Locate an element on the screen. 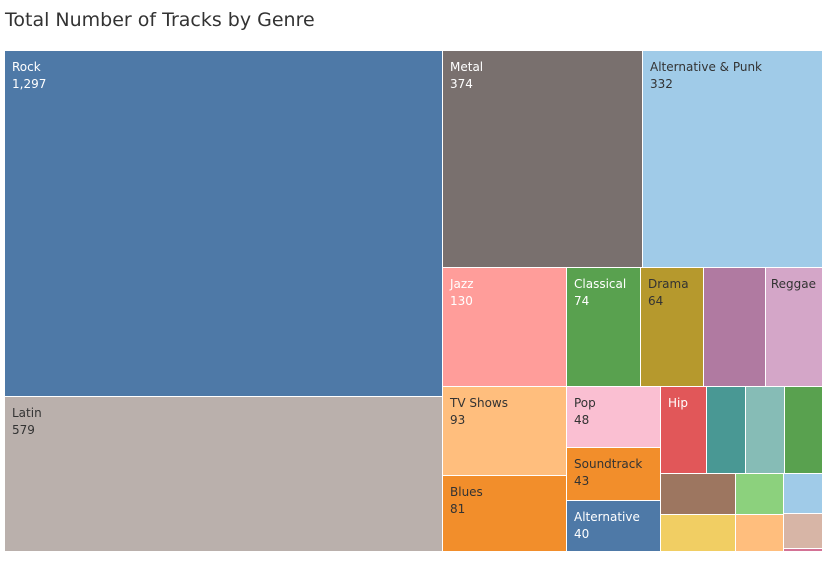 The width and height of the screenshot is (829, 567). track-count: 64 is located at coordinates (656, 301).